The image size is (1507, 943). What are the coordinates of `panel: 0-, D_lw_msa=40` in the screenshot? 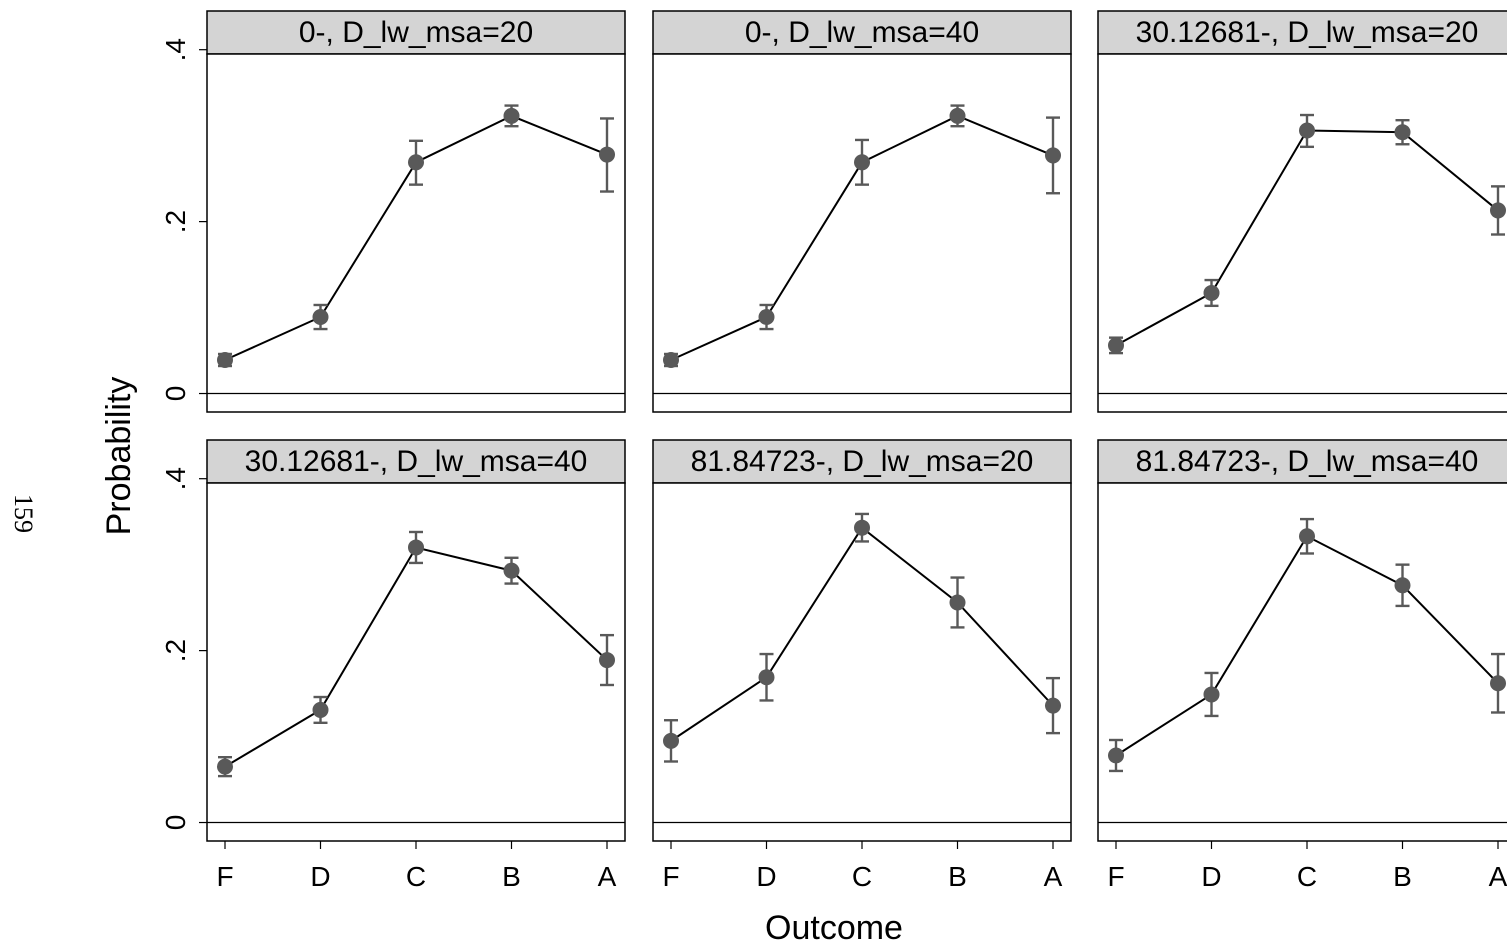 It's located at (862, 211).